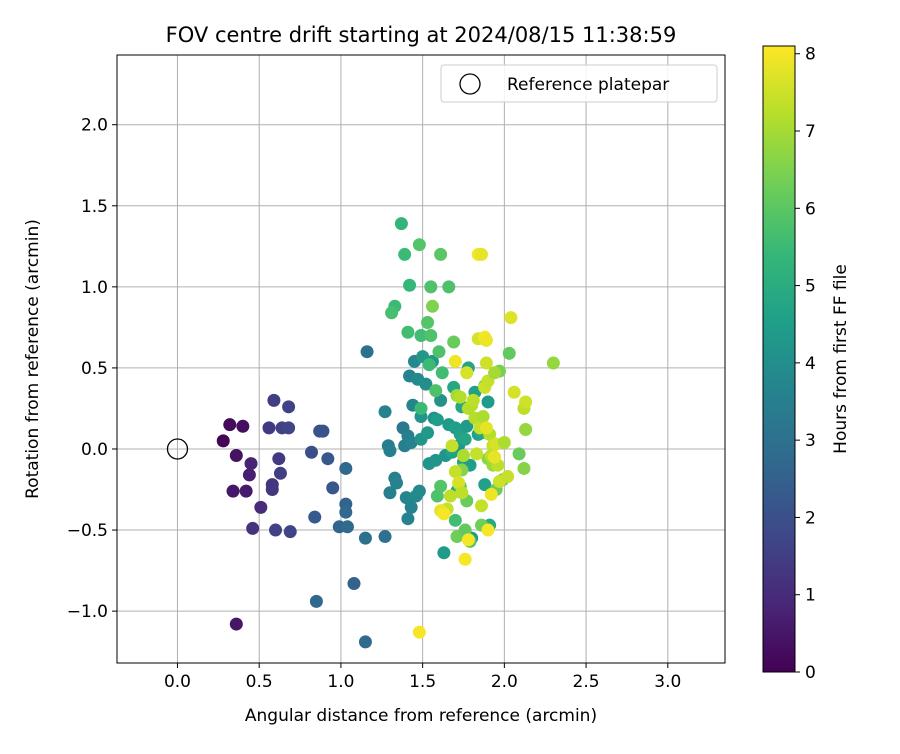 The image size is (900, 754). I want to click on colorbar-frame, so click(779, 359).